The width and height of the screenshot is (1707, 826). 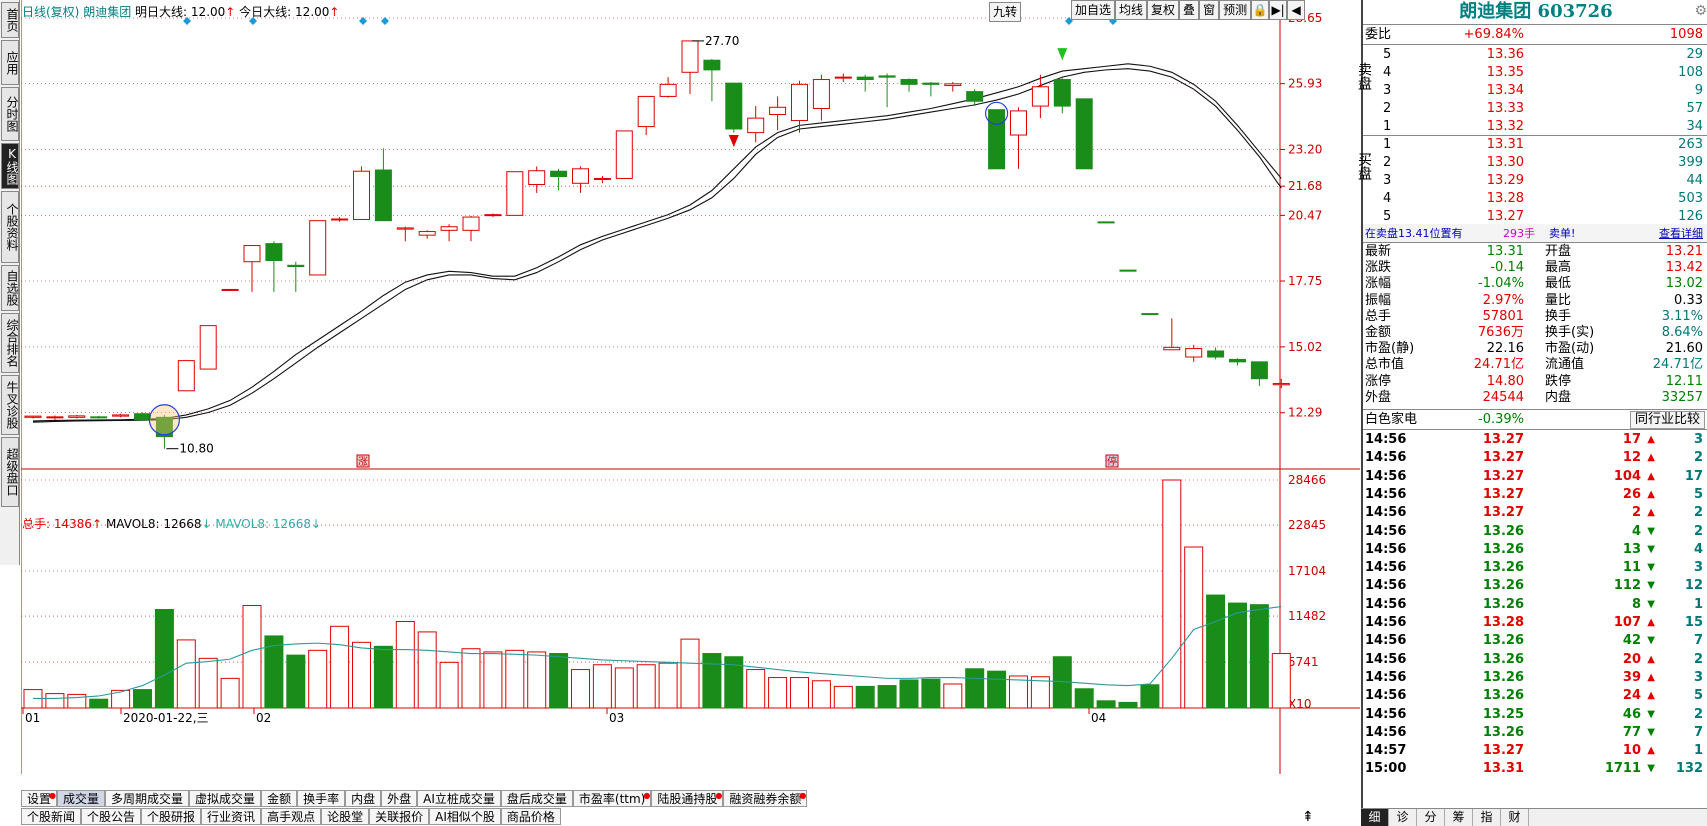 I want to click on stat-value: 21.60, so click(x=1684, y=349).